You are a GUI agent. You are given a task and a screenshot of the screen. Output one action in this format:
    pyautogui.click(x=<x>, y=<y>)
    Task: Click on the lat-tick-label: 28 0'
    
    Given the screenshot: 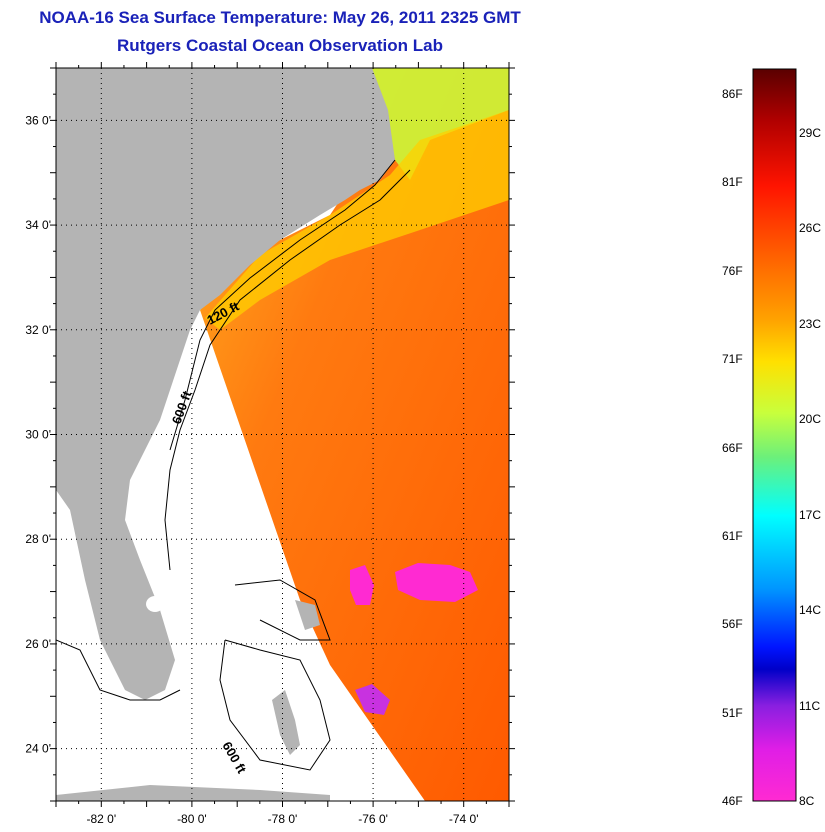 What is the action you would take?
    pyautogui.click(x=38, y=539)
    